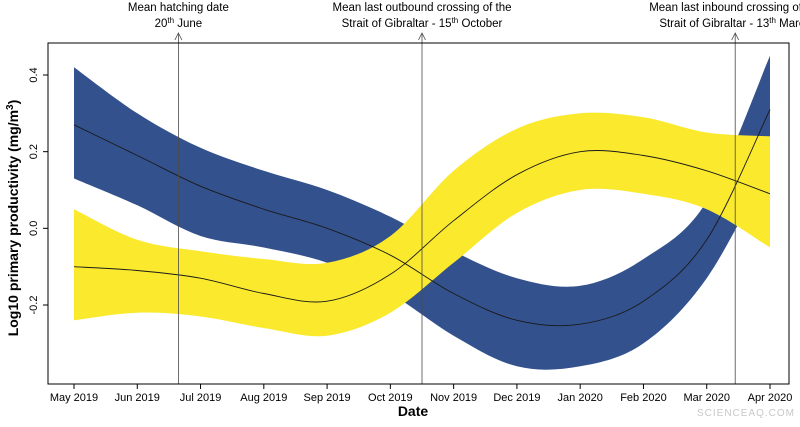  I want to click on y-tick-label: 0.2, so click(34, 151).